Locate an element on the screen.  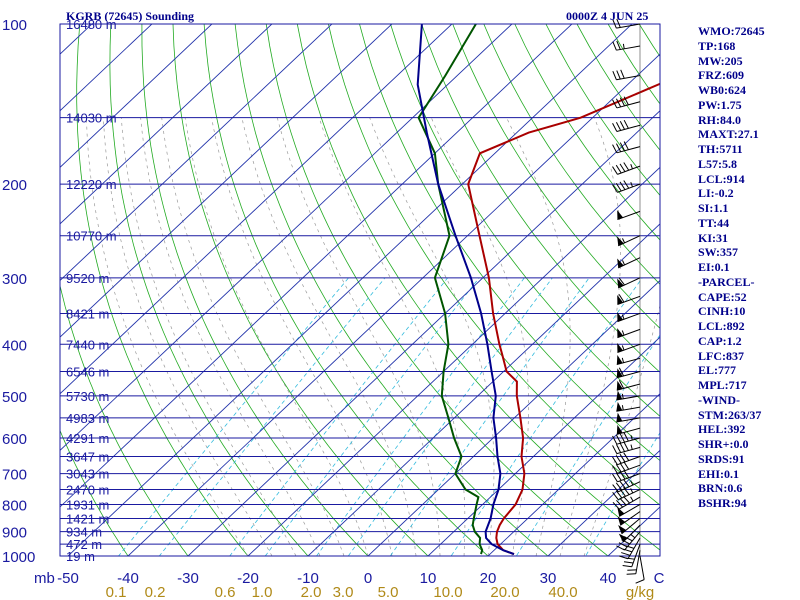
pressure-tick-label: 100 is located at coordinates (14, 25).